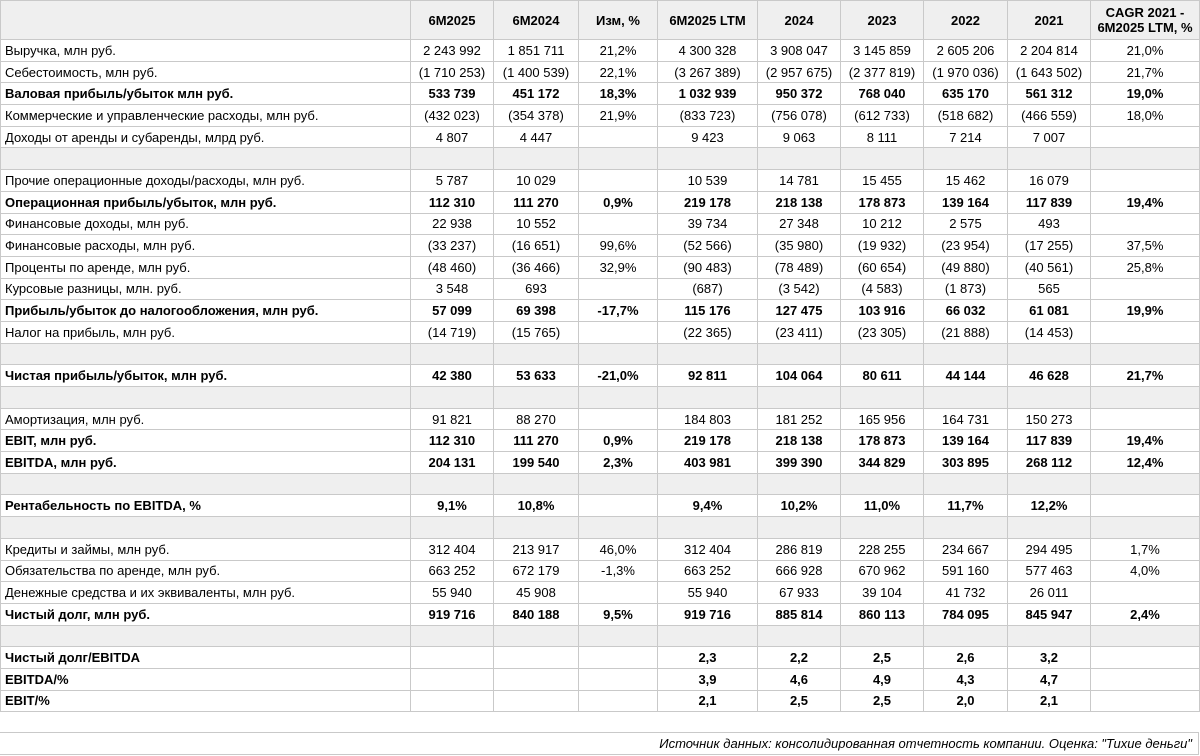  Describe the element at coordinates (618, 50) in the screenshot. I see `value-cell: 21,2%` at that location.